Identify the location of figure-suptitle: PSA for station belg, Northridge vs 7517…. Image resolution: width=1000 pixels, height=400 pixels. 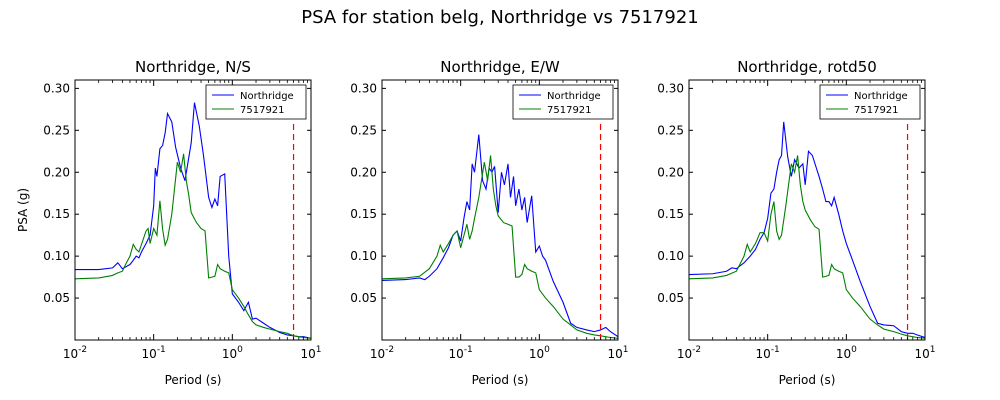
(499, 17).